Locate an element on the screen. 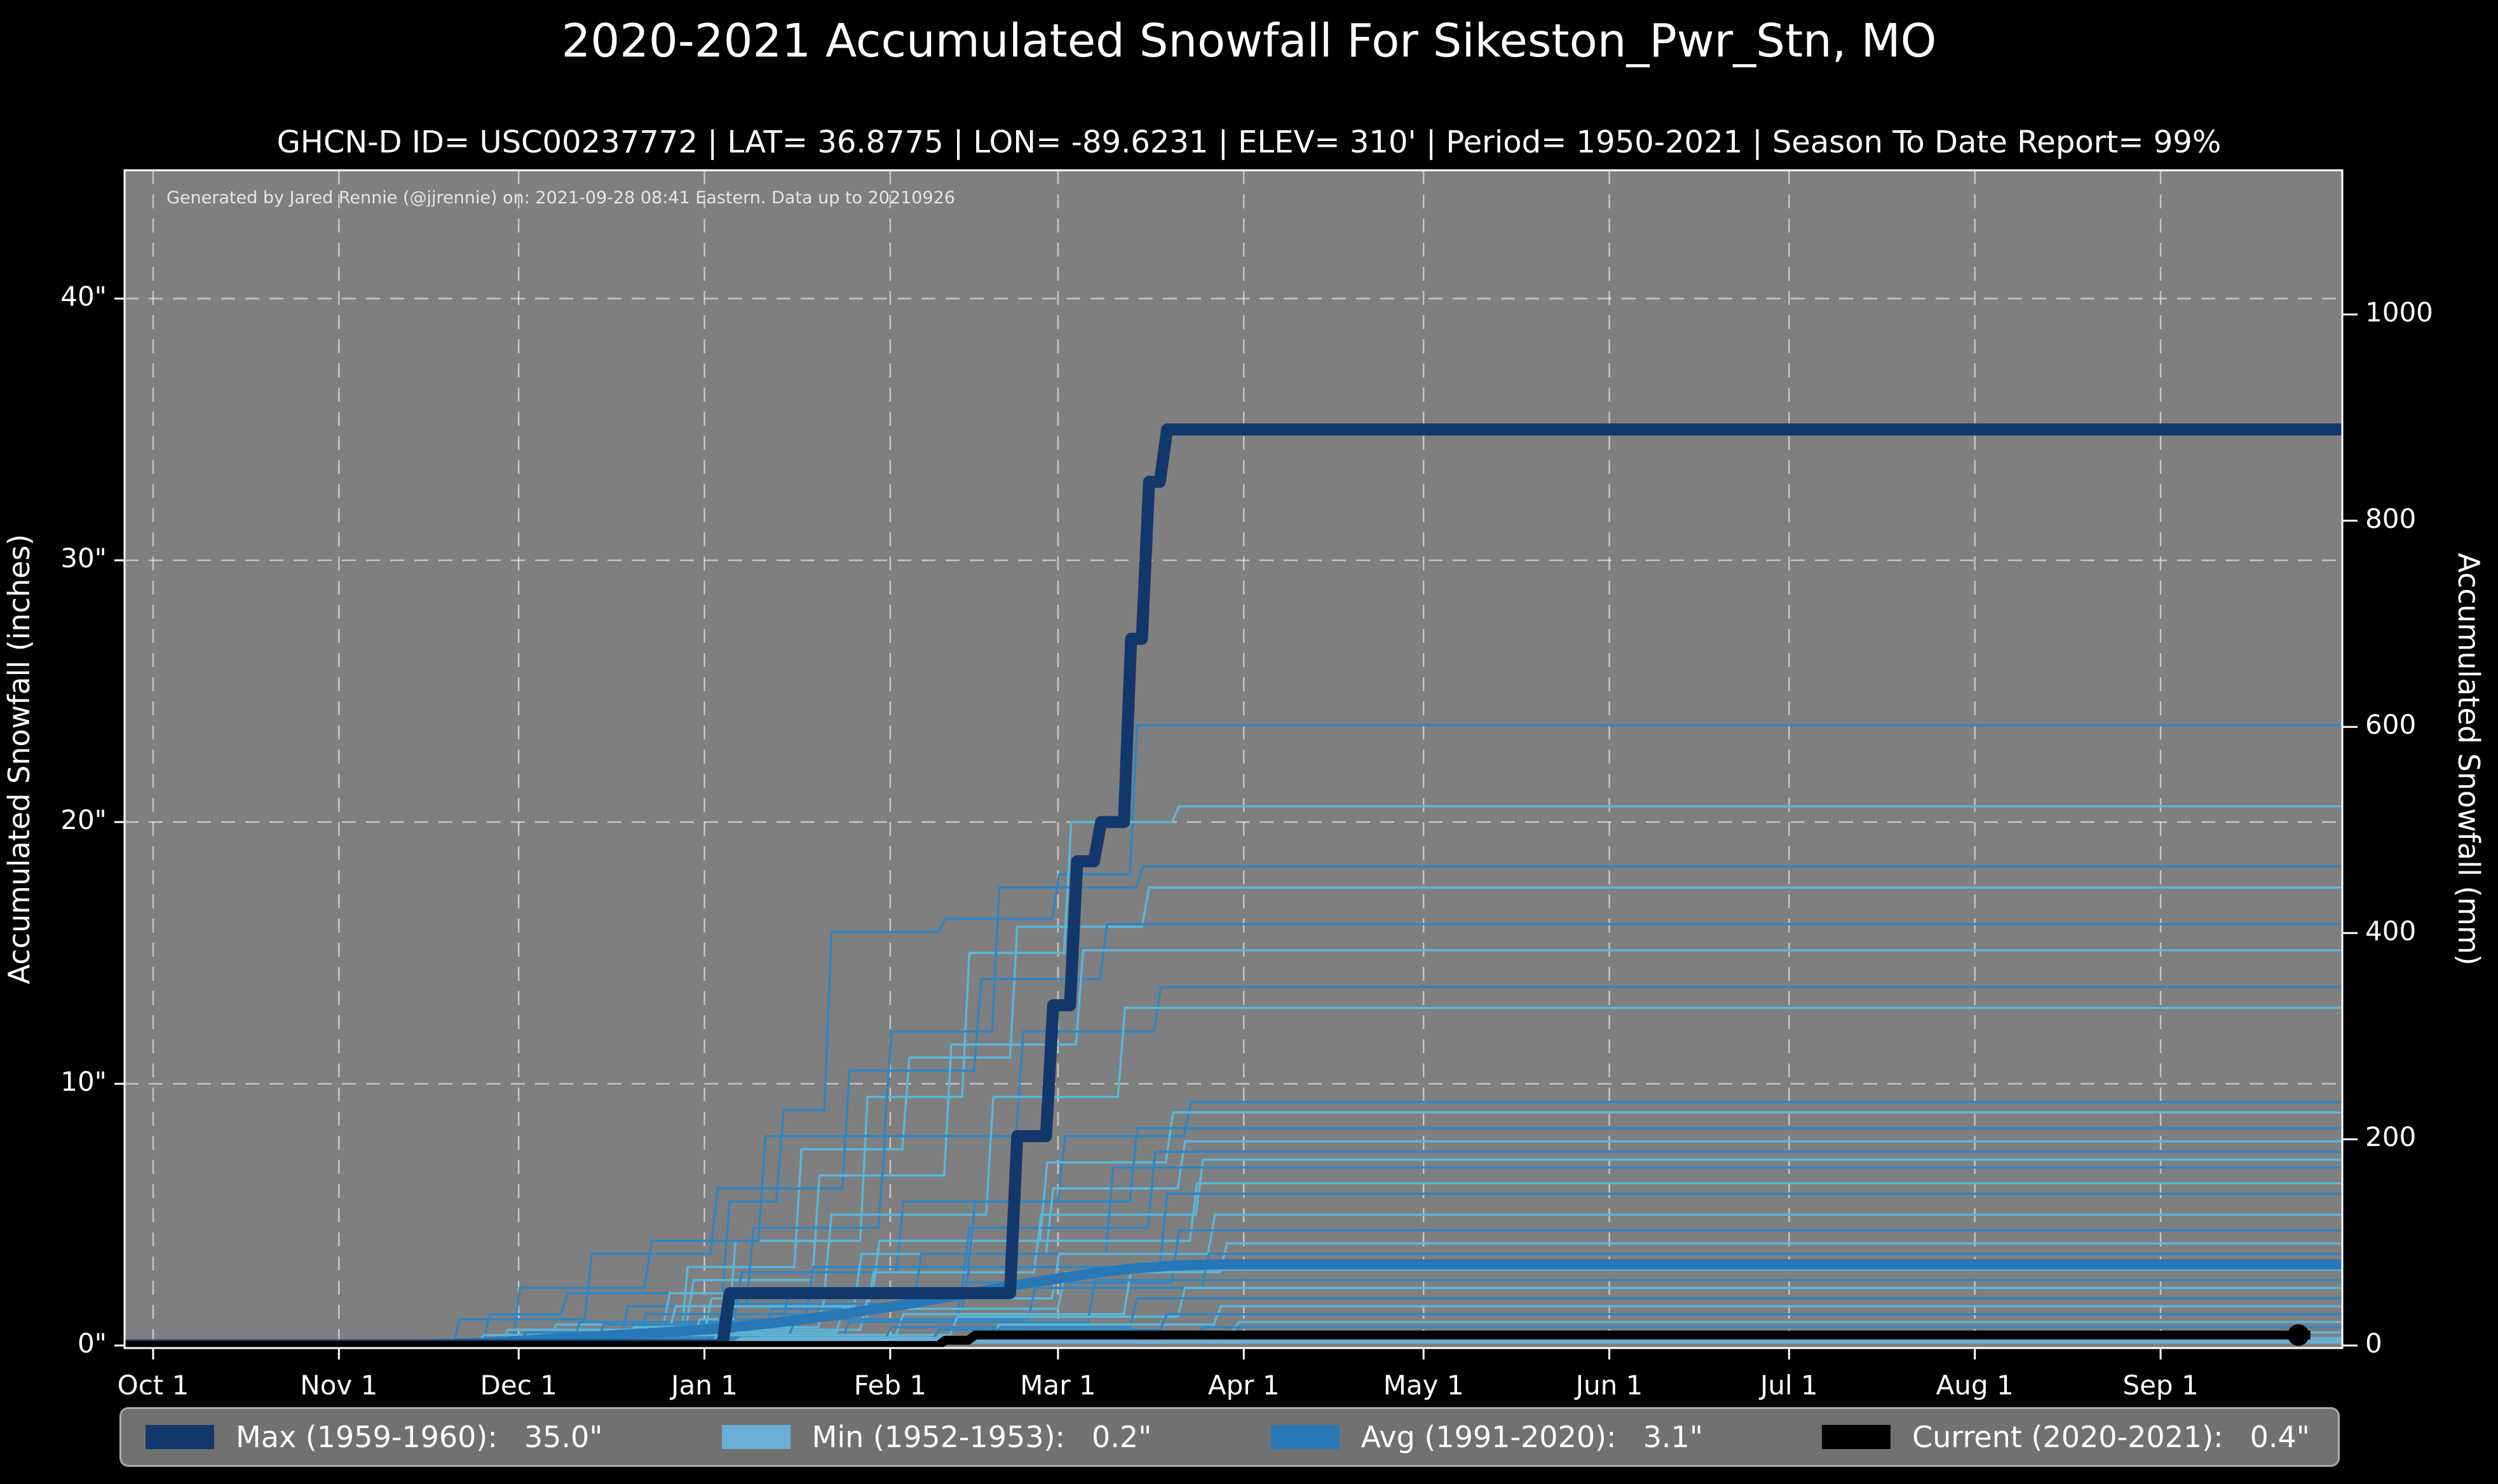 The image size is (2498, 1484). y-right-tick-label: 0 is located at coordinates (2373, 1343).